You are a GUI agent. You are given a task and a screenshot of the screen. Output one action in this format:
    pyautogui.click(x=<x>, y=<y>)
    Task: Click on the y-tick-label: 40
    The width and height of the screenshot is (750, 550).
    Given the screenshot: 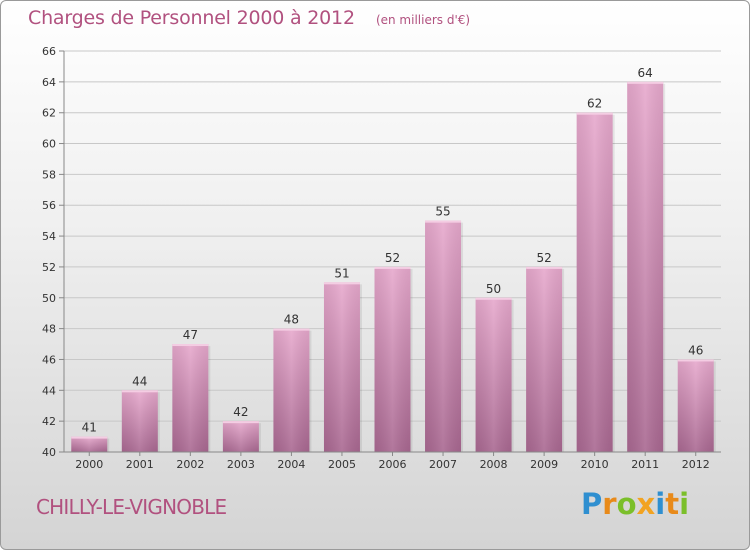 What is the action you would take?
    pyautogui.click(x=49, y=452)
    